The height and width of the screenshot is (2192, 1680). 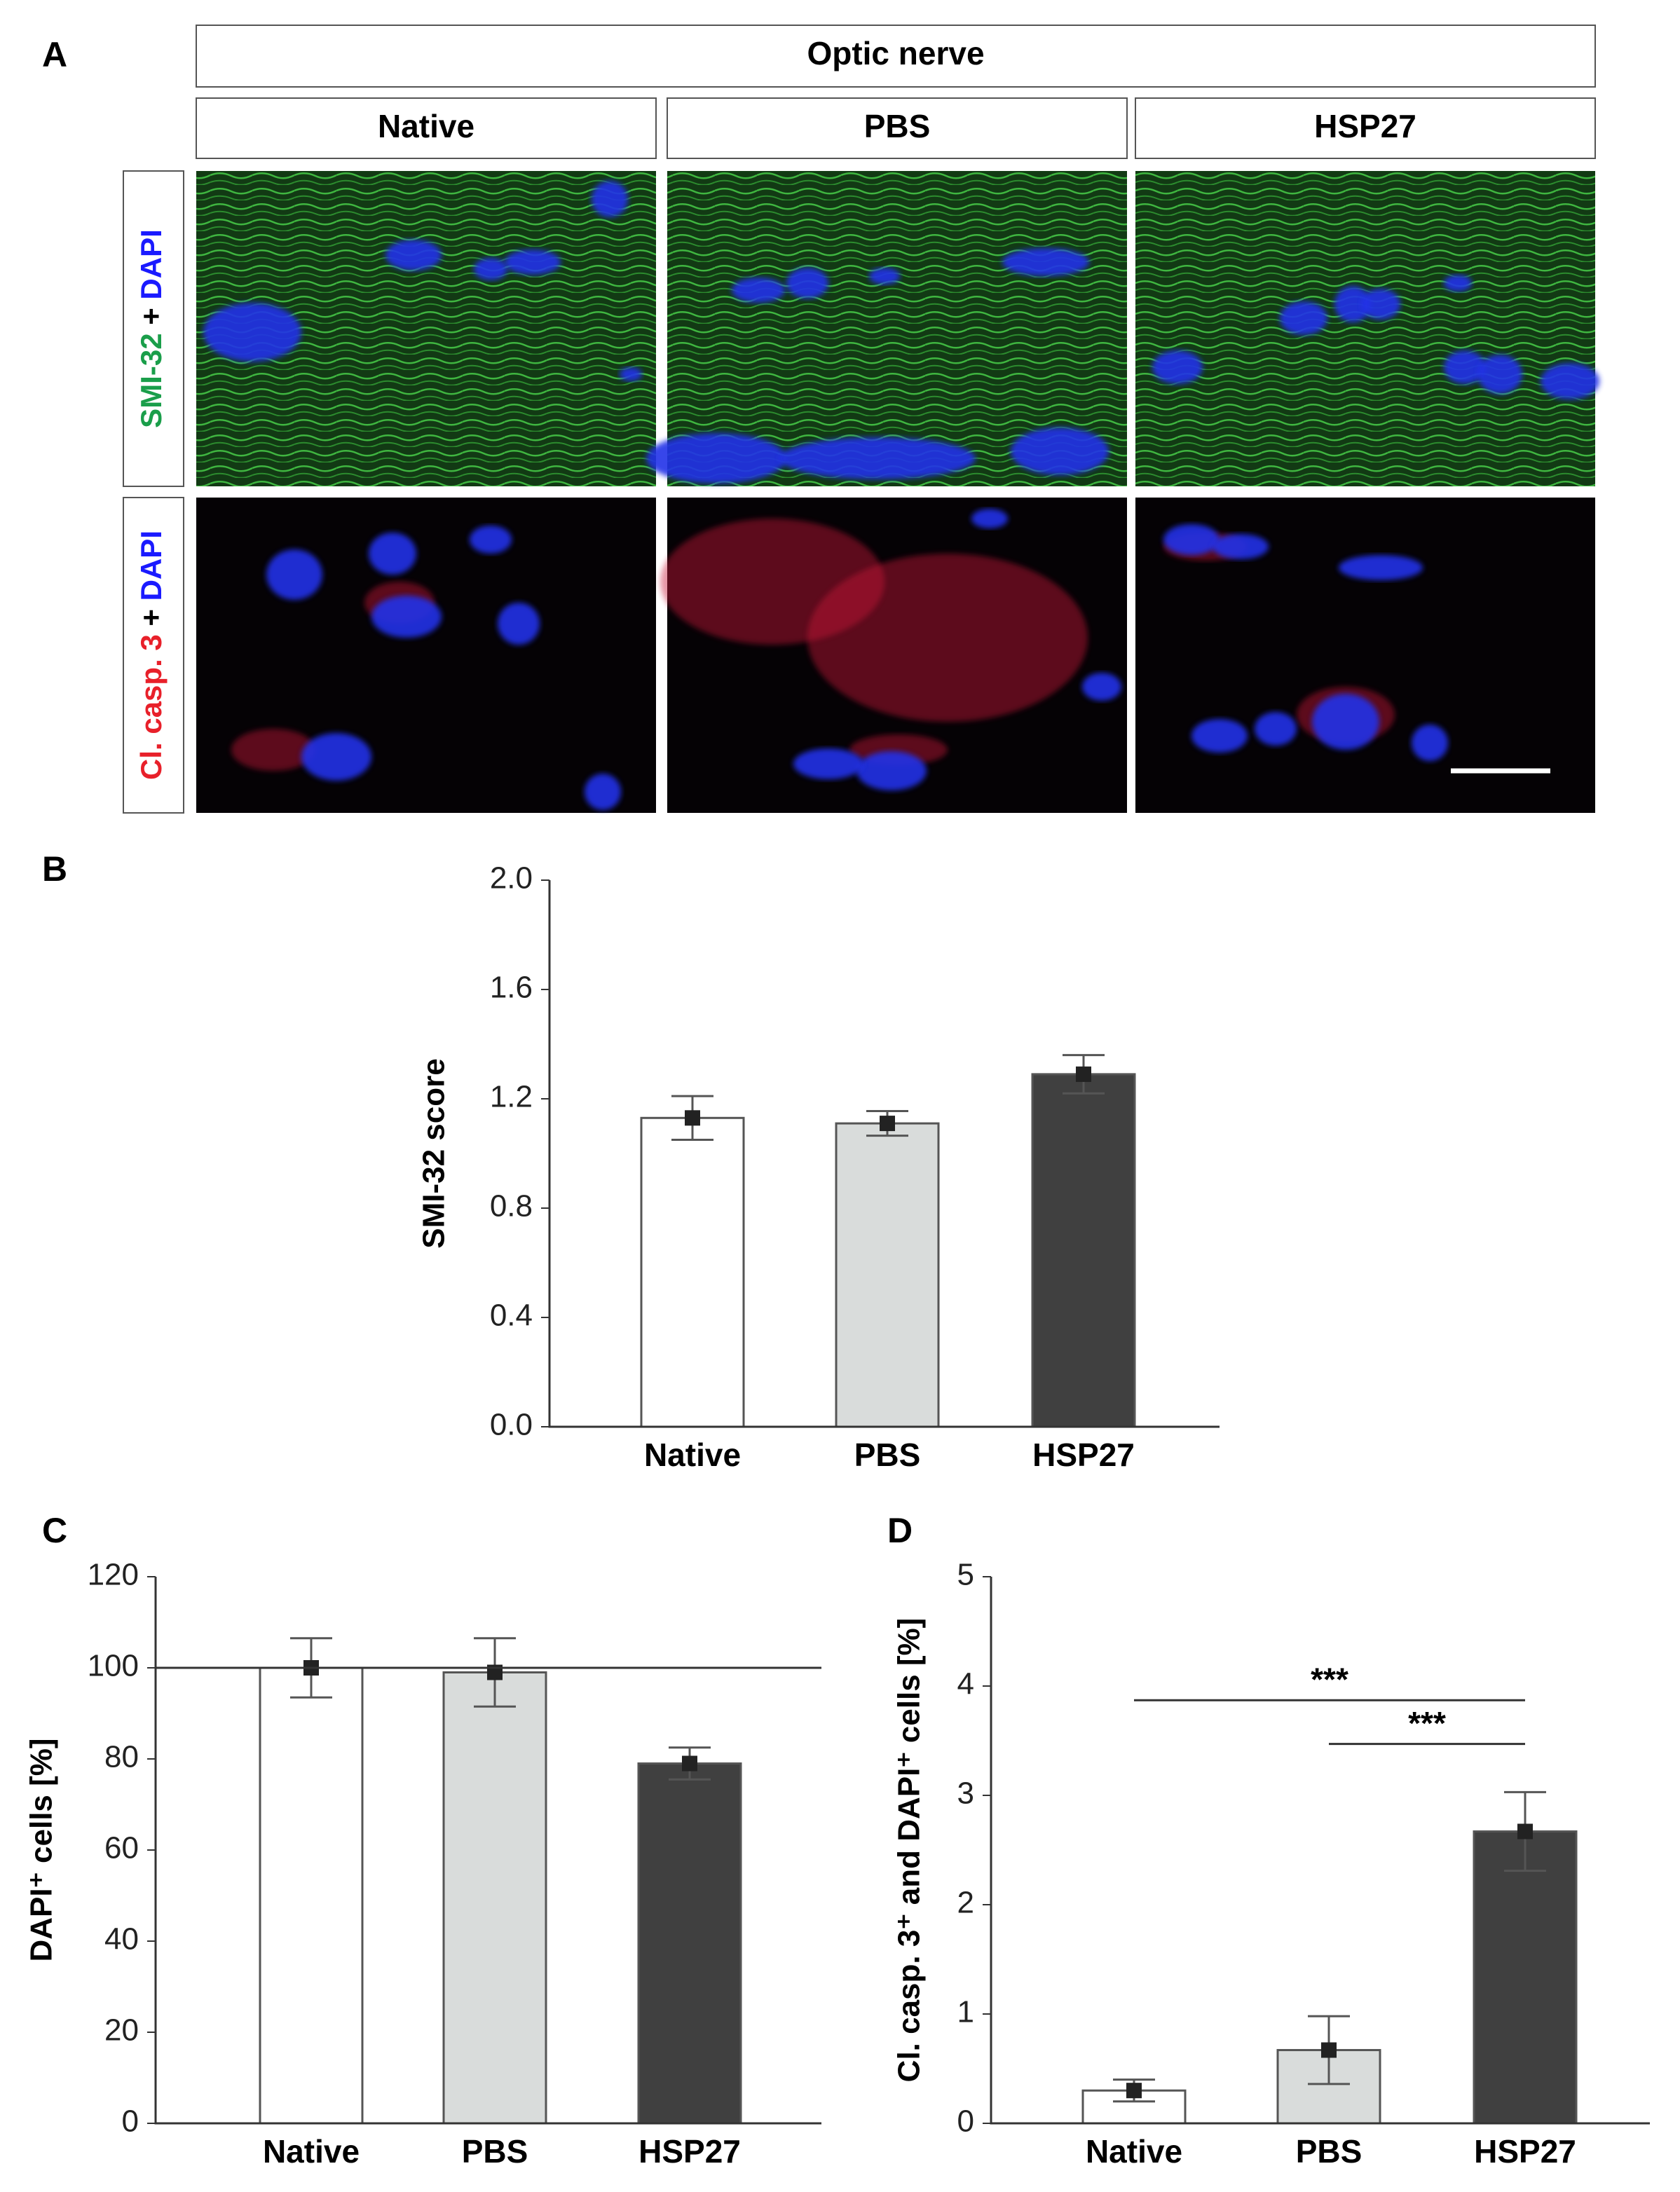 I want to click on y-tick-label: 80, so click(x=121, y=1757).